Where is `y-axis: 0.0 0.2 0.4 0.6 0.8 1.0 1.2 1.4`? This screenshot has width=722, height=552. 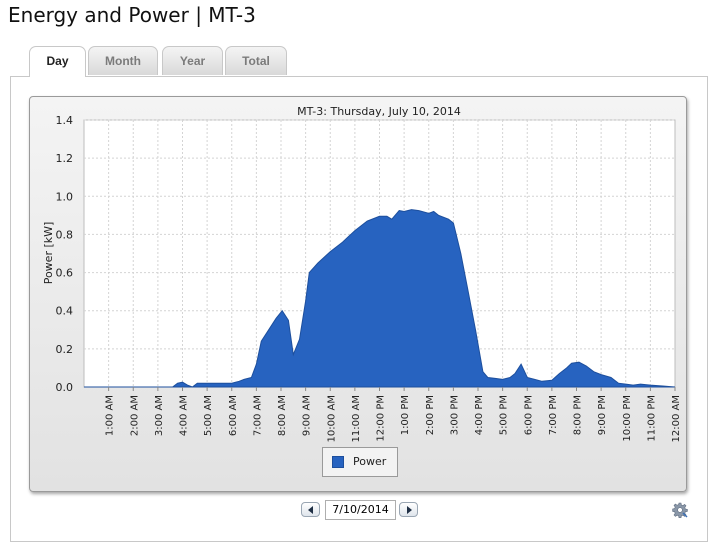 y-axis: 0.0 0.2 0.4 0.6 0.8 1.0 1.2 1.4 is located at coordinates (65, 254).